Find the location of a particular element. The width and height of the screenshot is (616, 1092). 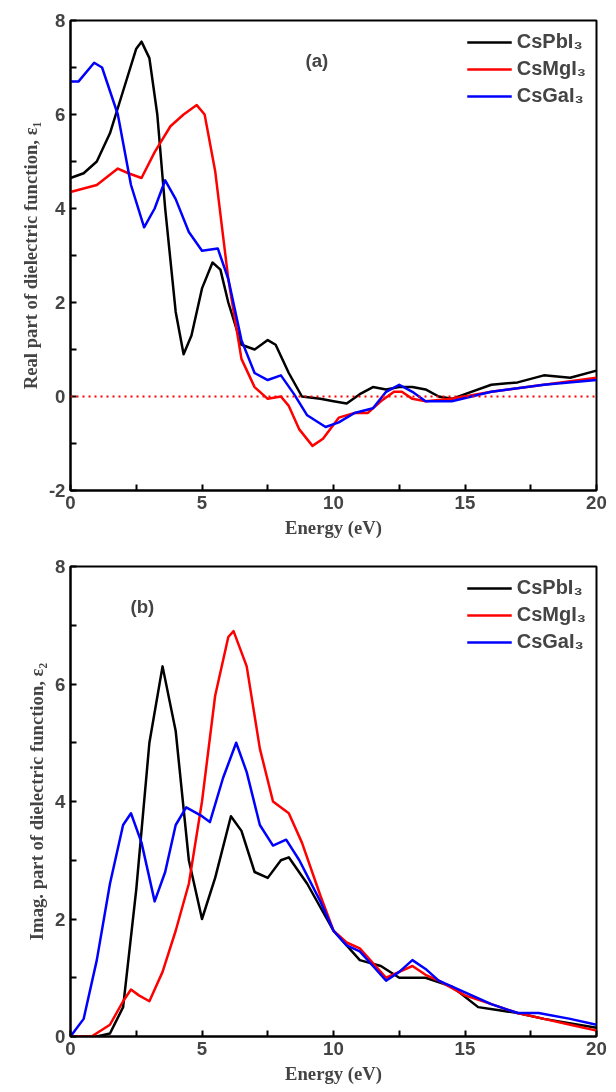

annotation: (b) is located at coordinates (142, 606).